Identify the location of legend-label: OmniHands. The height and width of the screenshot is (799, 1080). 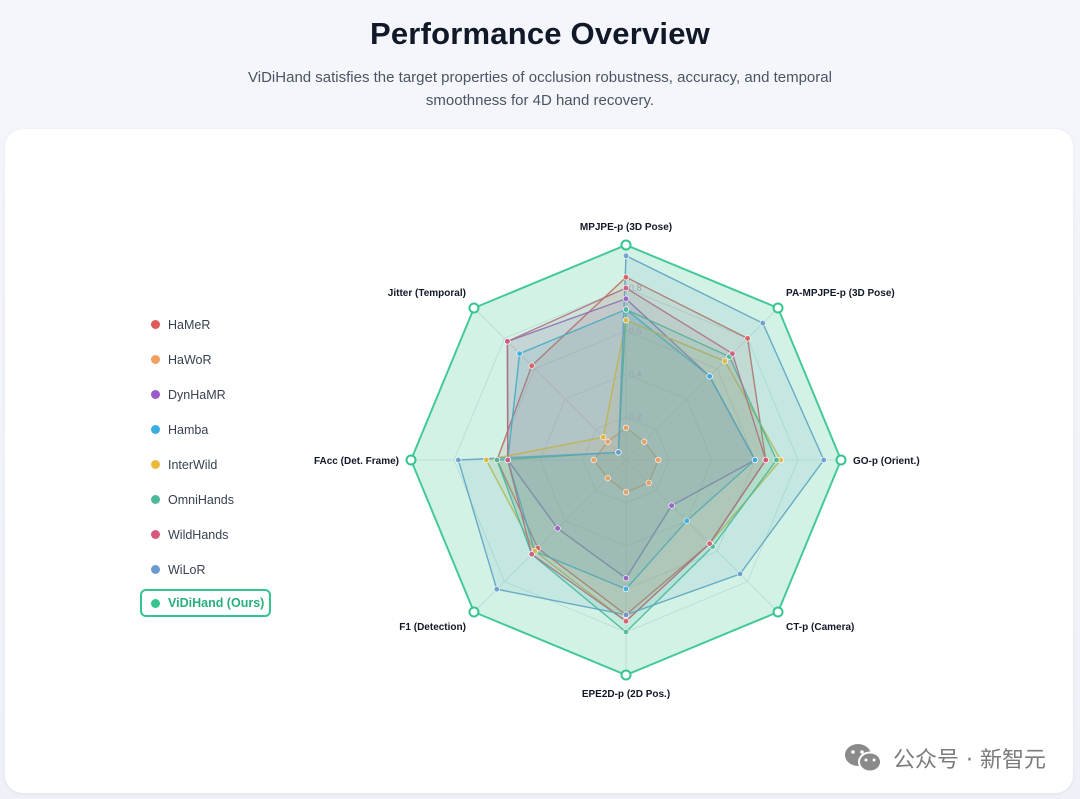
(201, 499).